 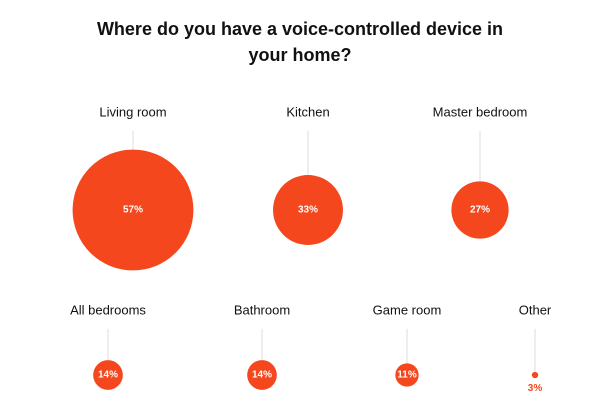 I want to click on value-label: 3%, so click(x=535, y=388).